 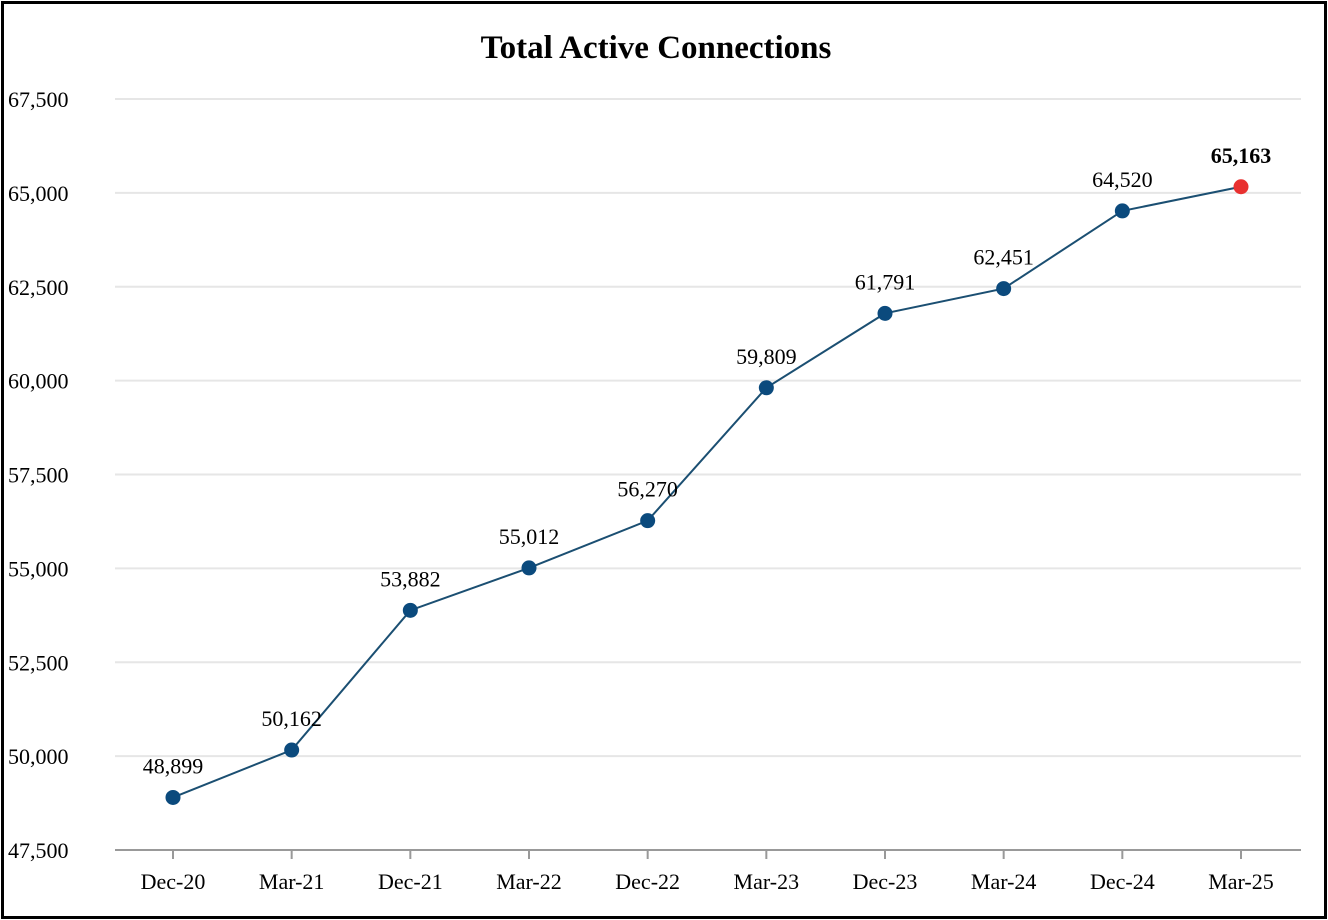 What do you see at coordinates (38, 99) in the screenshot?
I see `y-tick-label: 67,500` at bounding box center [38, 99].